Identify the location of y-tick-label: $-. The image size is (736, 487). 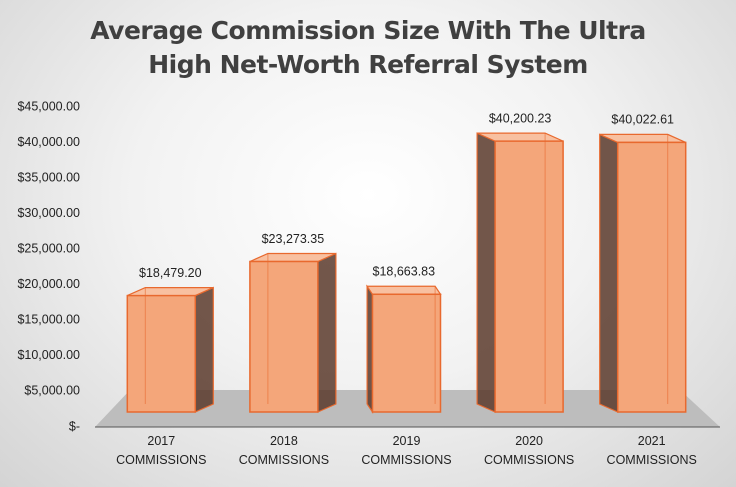
(74, 426).